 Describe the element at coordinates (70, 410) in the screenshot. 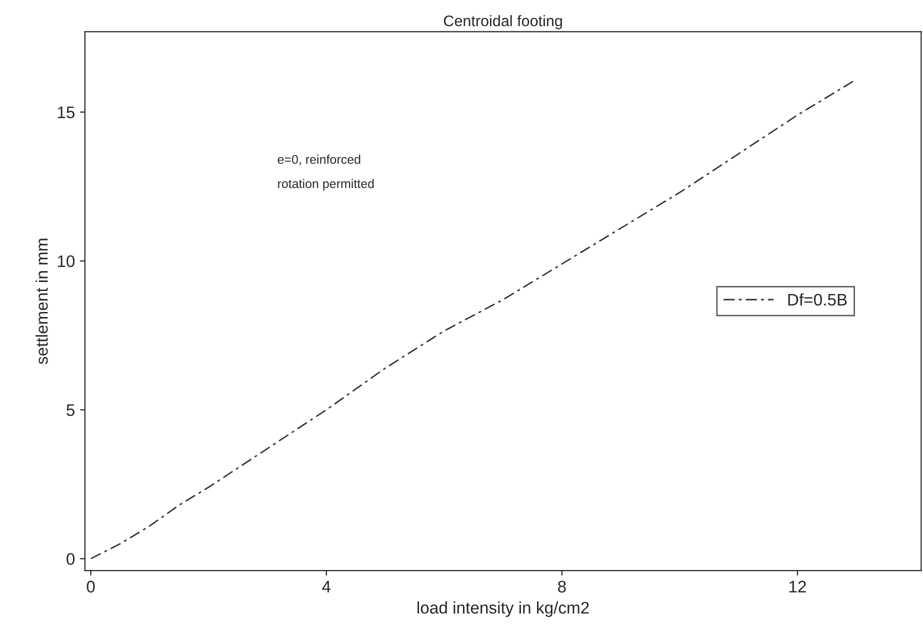

I see `y-tick-label: 5` at that location.